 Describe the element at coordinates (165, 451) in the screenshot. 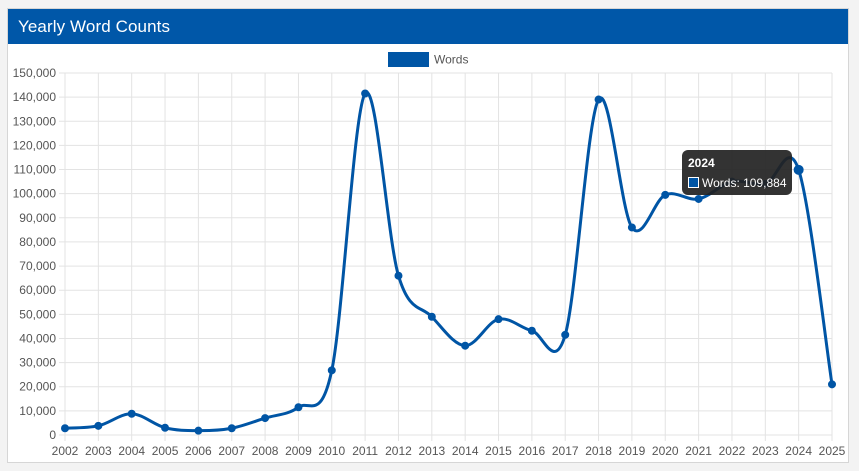

I see `x-tick-label: 2005` at that location.